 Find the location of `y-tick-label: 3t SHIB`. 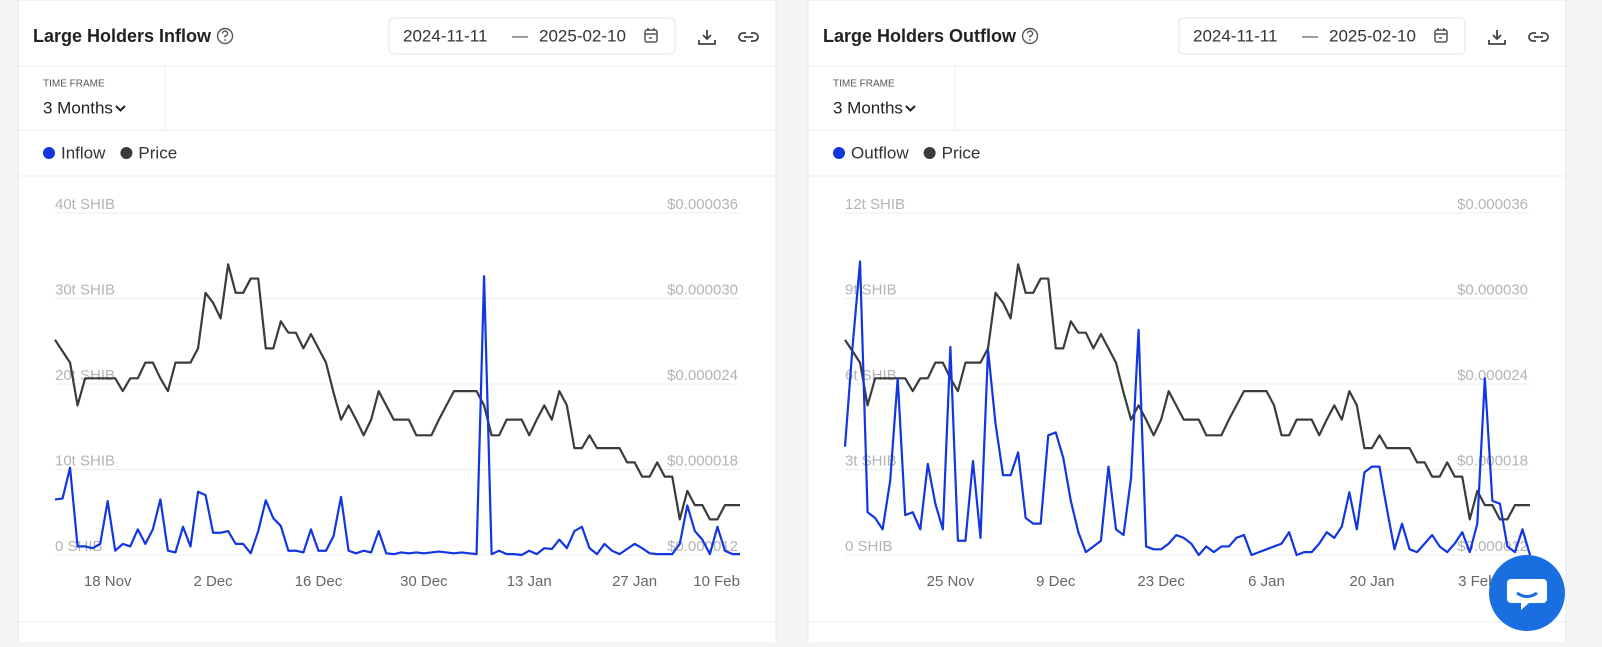

y-tick-label: 3t SHIB is located at coordinates (871, 460).